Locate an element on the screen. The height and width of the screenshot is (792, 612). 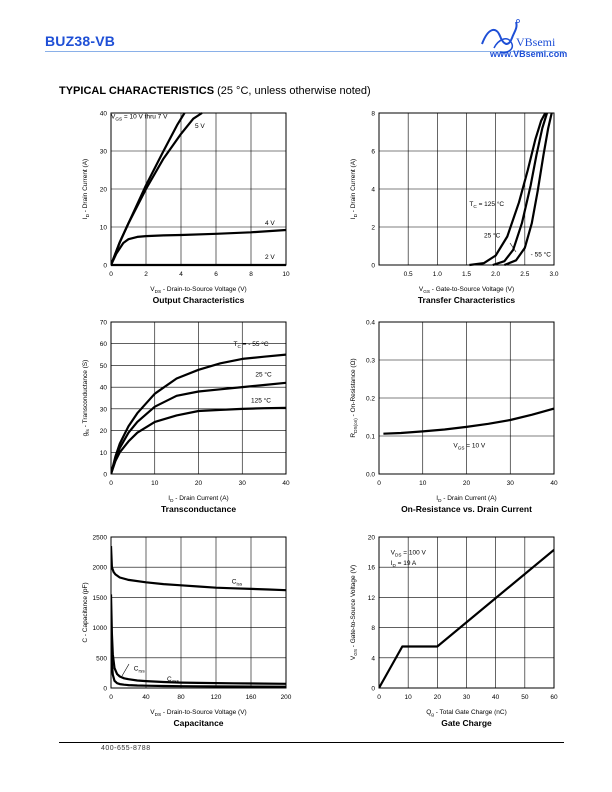
y-tick-label: 1000 is located at coordinates (100, 628).